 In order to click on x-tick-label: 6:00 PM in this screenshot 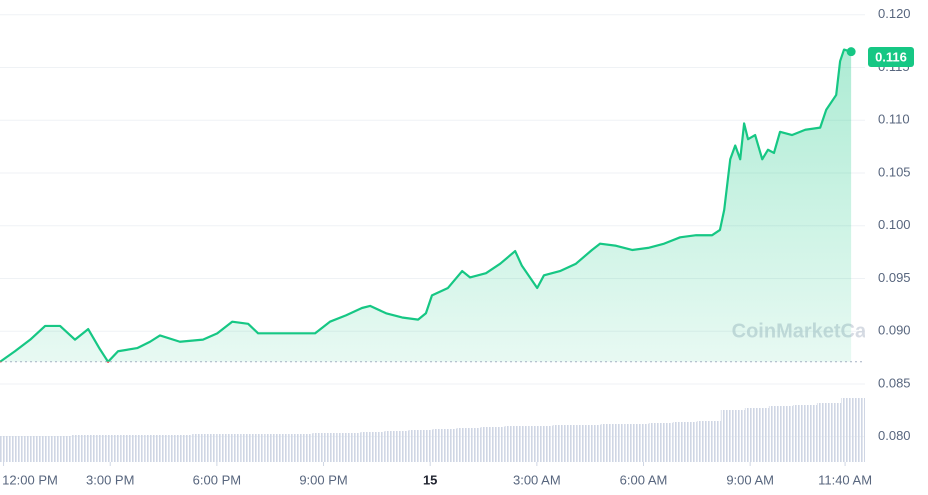, I will do `click(217, 479)`.